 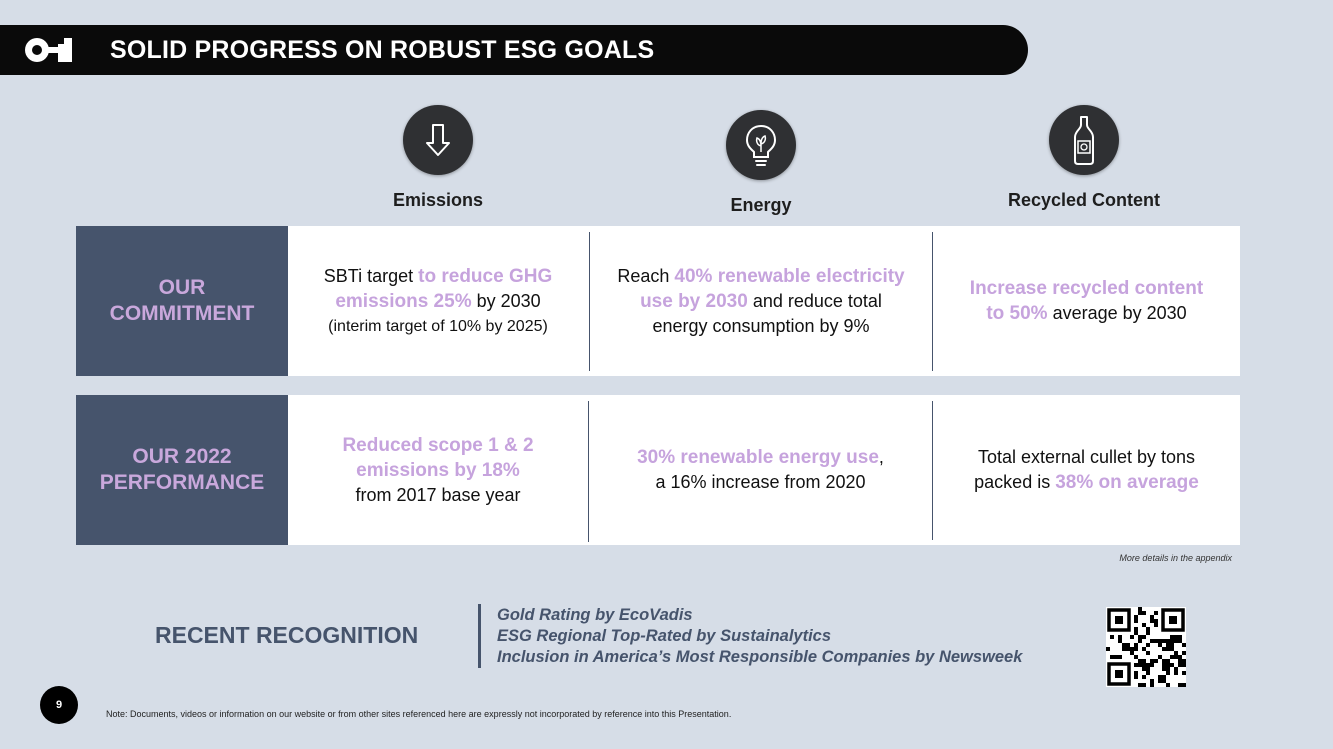 What do you see at coordinates (1127, 482) in the screenshot?
I see `performance-recycled-highlight: 38% on average` at bounding box center [1127, 482].